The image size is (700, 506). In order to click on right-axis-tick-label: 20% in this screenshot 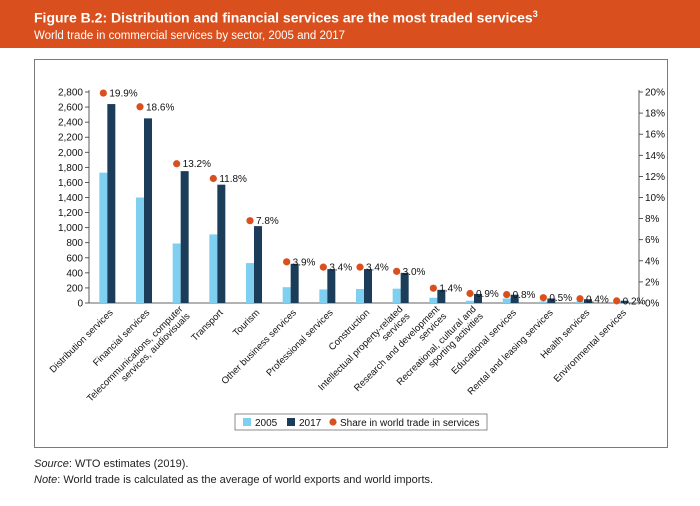, I will do `click(655, 93)`.